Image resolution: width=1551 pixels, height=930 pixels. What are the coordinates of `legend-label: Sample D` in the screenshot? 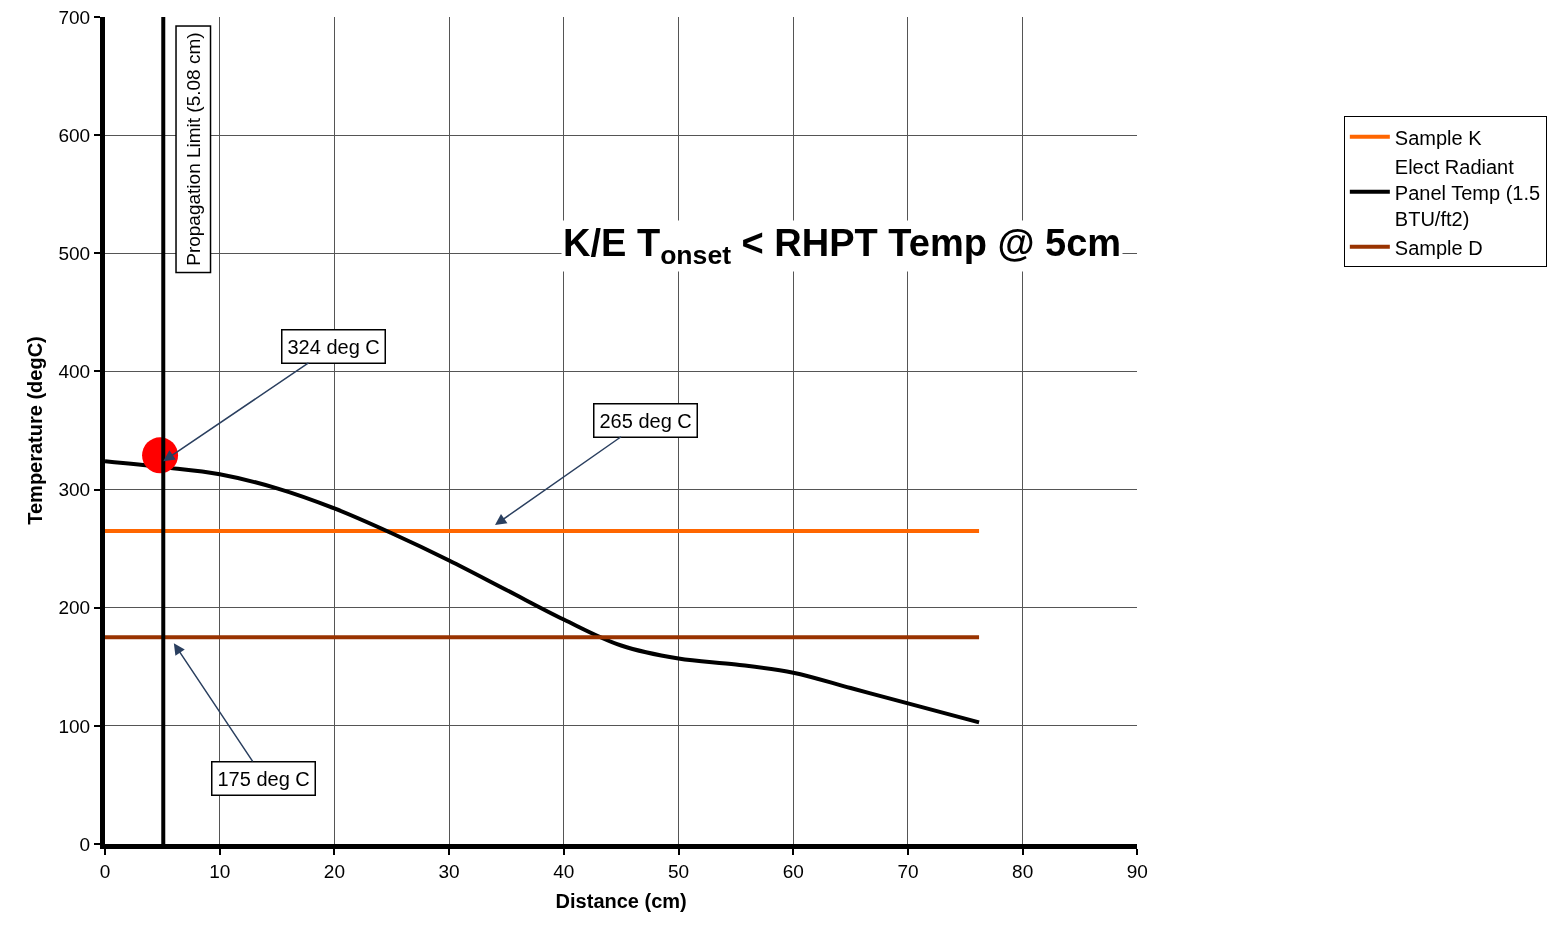 It's located at (1438, 247).